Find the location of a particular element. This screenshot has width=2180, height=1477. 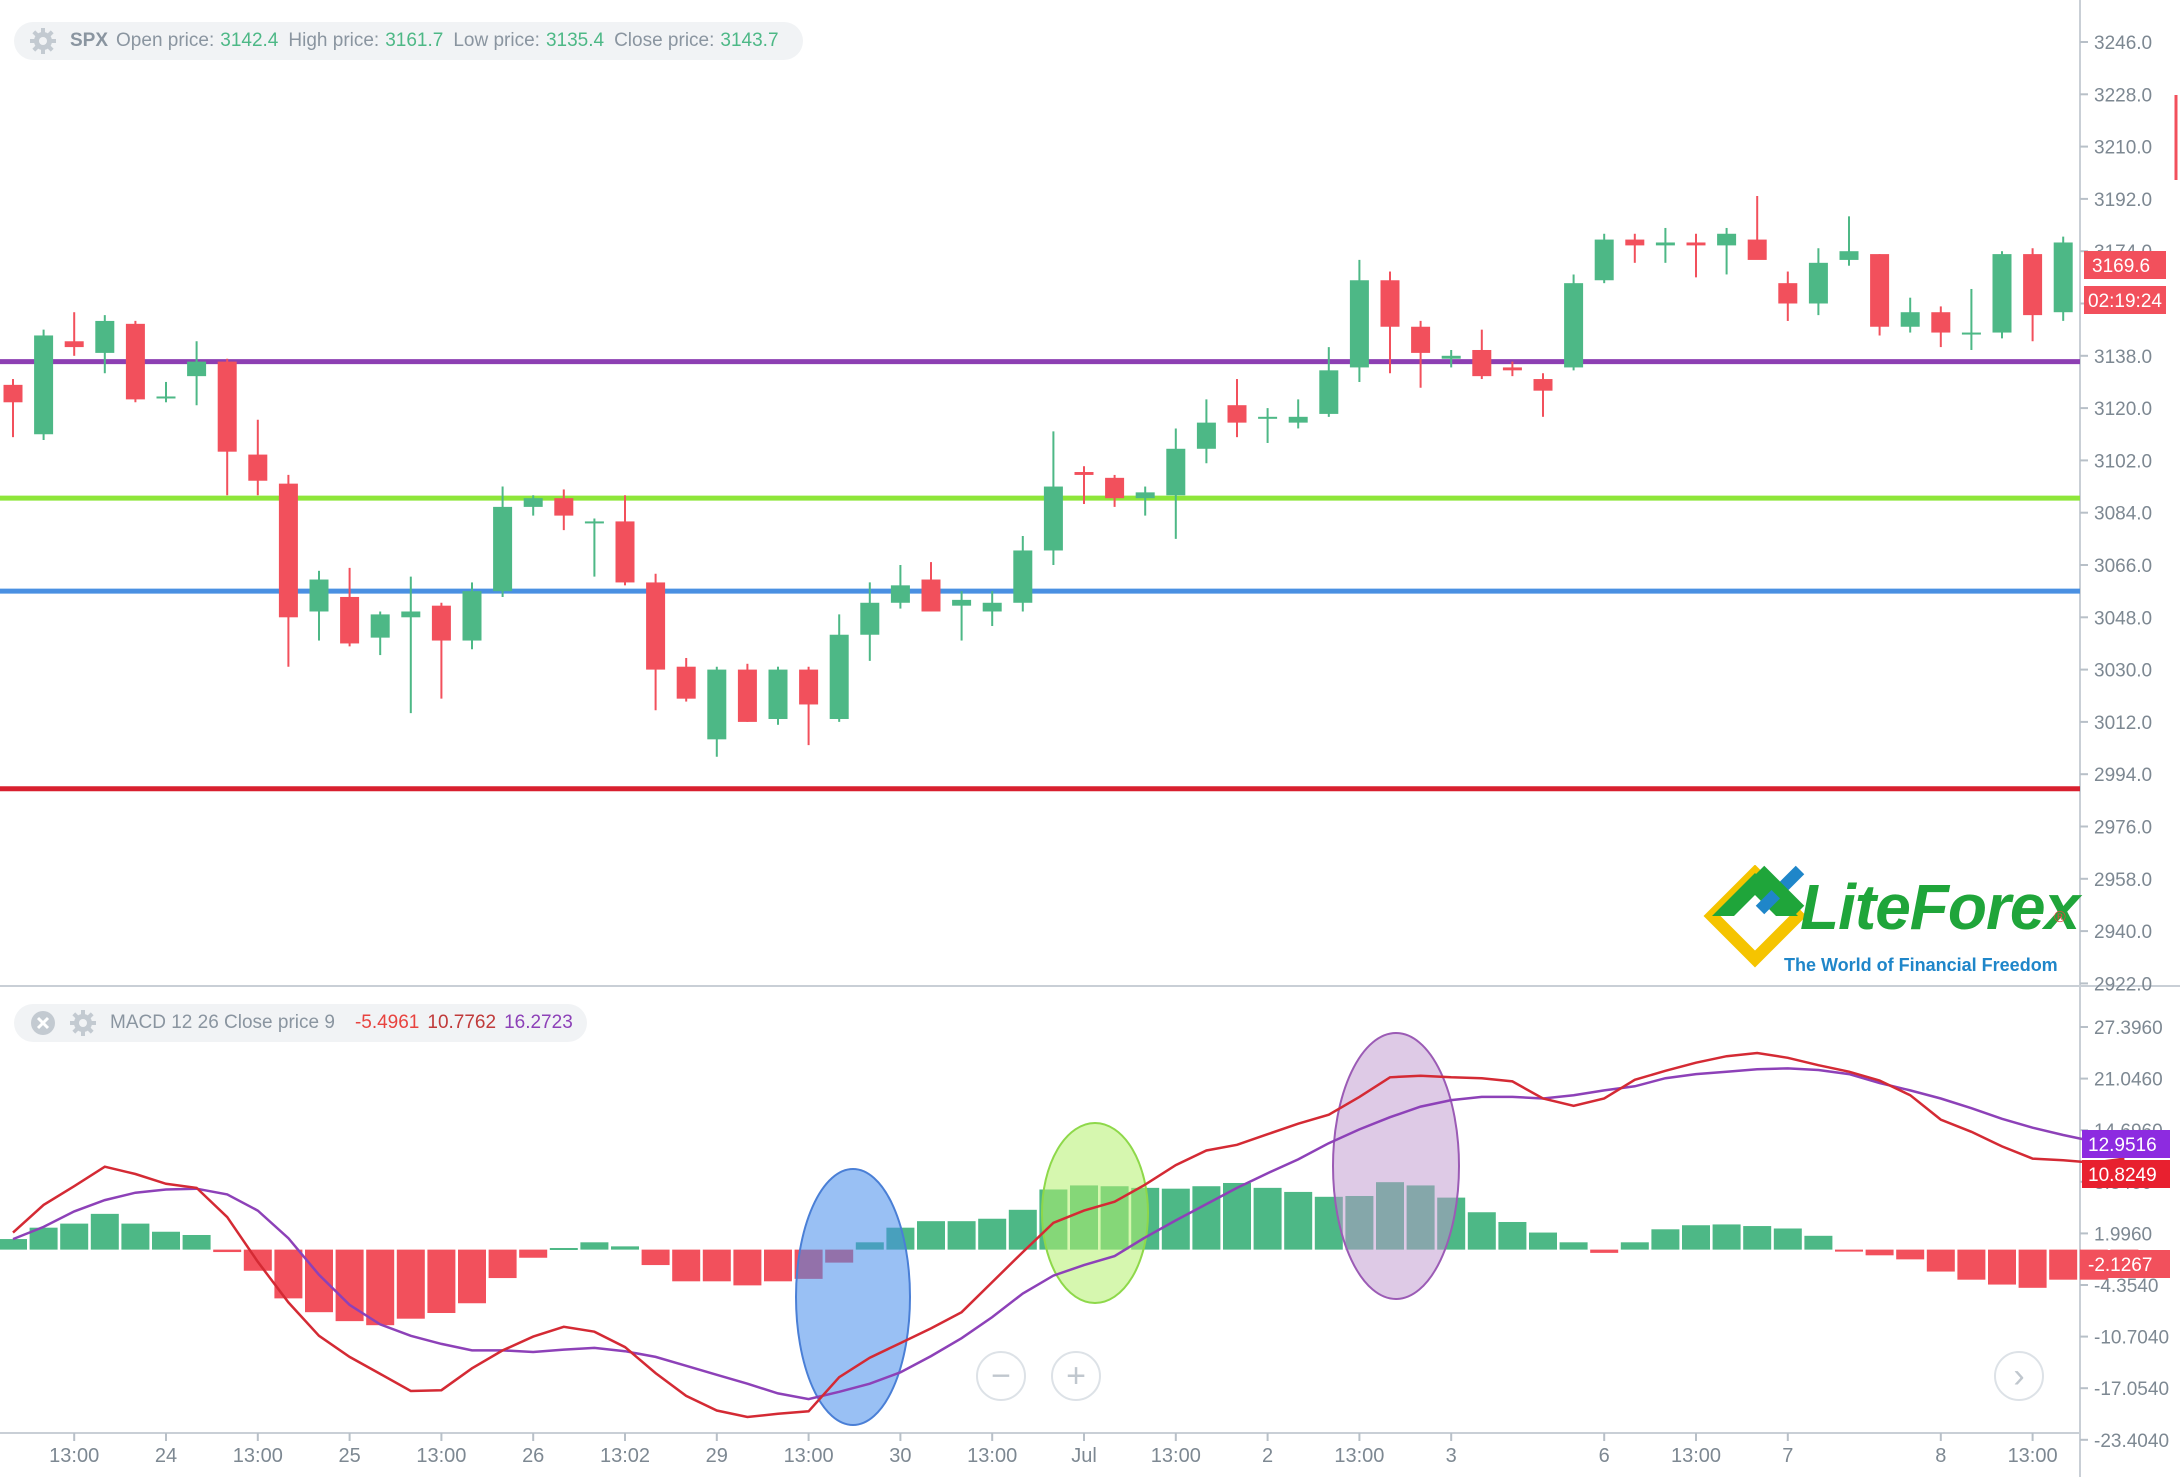

close-icon is located at coordinates (43, 1023).